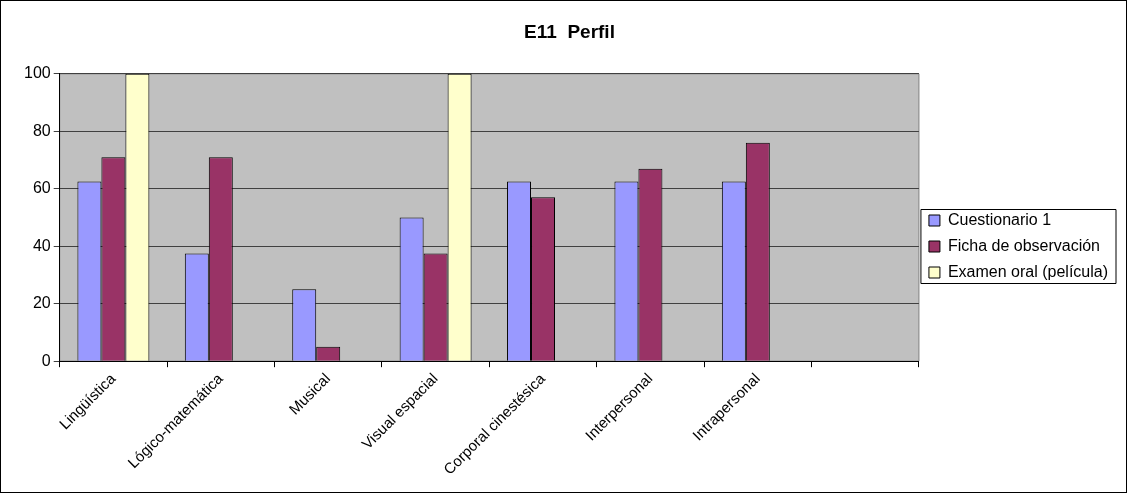  What do you see at coordinates (1024, 245) in the screenshot?
I see `legend-label: Ficha de observación` at bounding box center [1024, 245].